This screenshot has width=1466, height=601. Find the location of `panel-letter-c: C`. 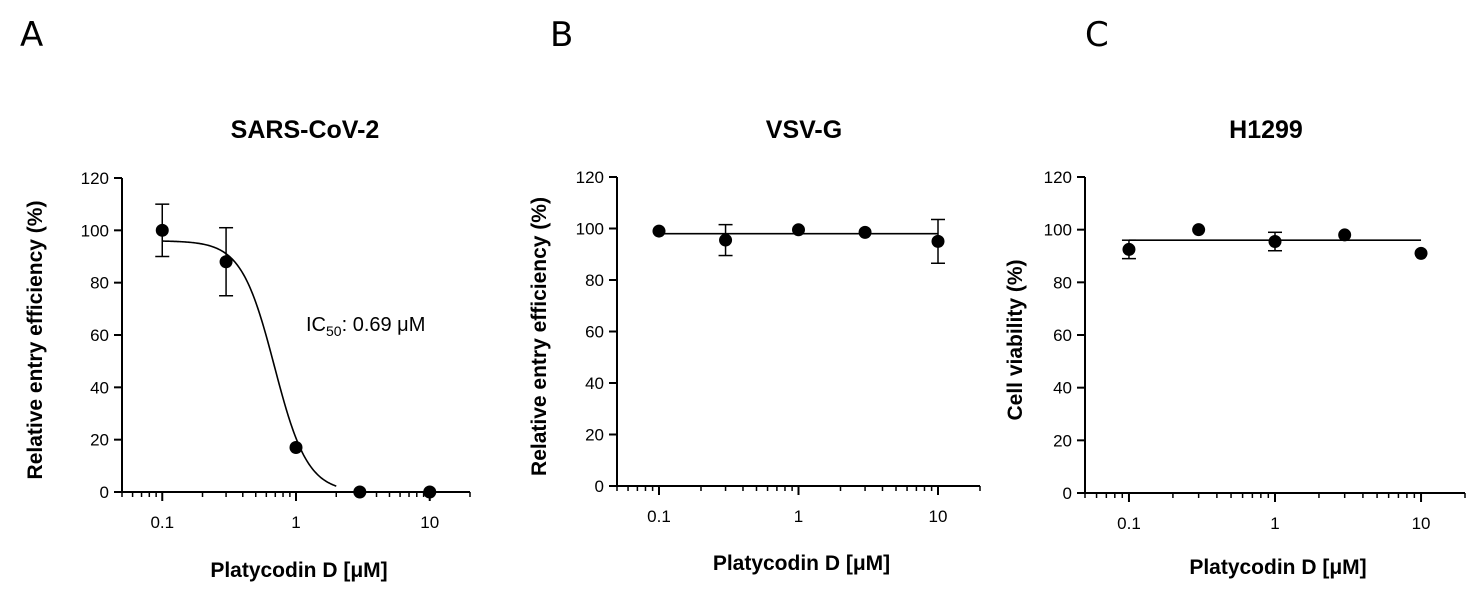

panel-letter-c: C is located at coordinates (1097, 35).